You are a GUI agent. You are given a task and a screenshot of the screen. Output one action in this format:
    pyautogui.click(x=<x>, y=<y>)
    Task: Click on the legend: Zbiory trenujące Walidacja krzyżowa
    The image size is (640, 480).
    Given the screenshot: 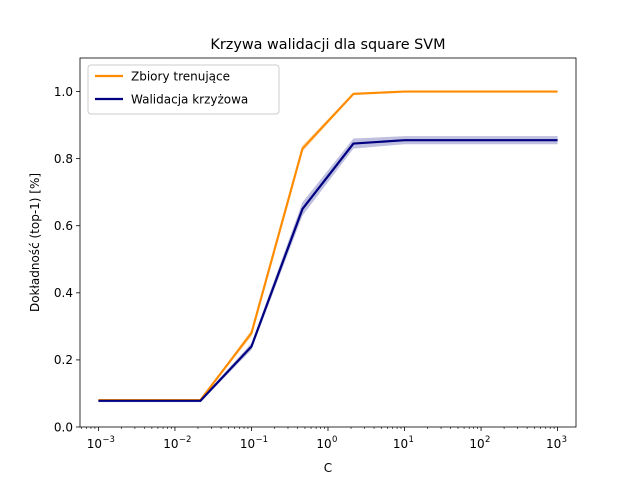 What is the action you would take?
    pyautogui.click(x=183, y=89)
    